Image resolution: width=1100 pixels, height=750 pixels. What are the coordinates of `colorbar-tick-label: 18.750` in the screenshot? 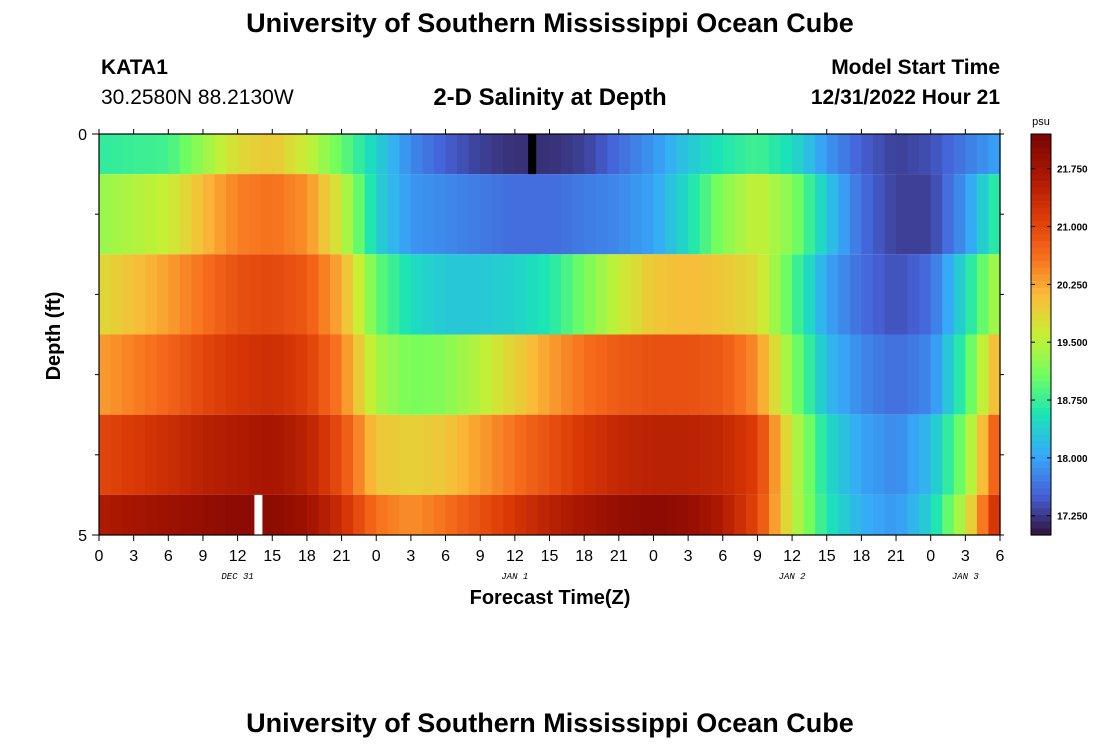 It's located at (1072, 401).